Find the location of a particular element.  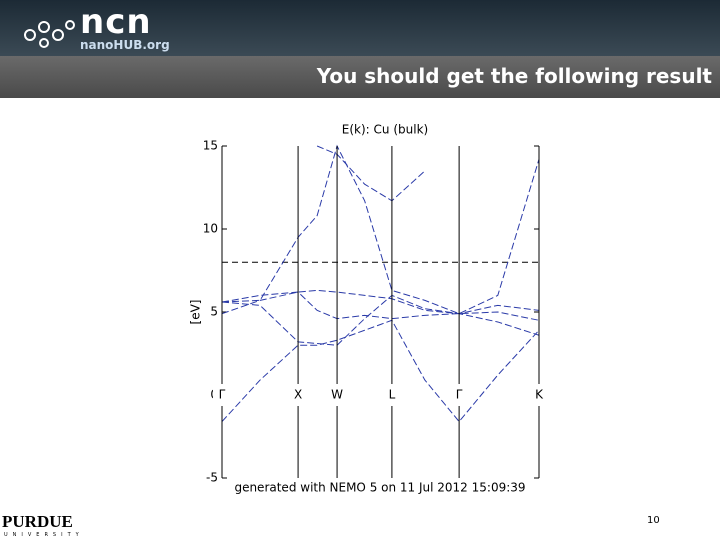

y-tick-label: 15 is located at coordinates (210, 146).